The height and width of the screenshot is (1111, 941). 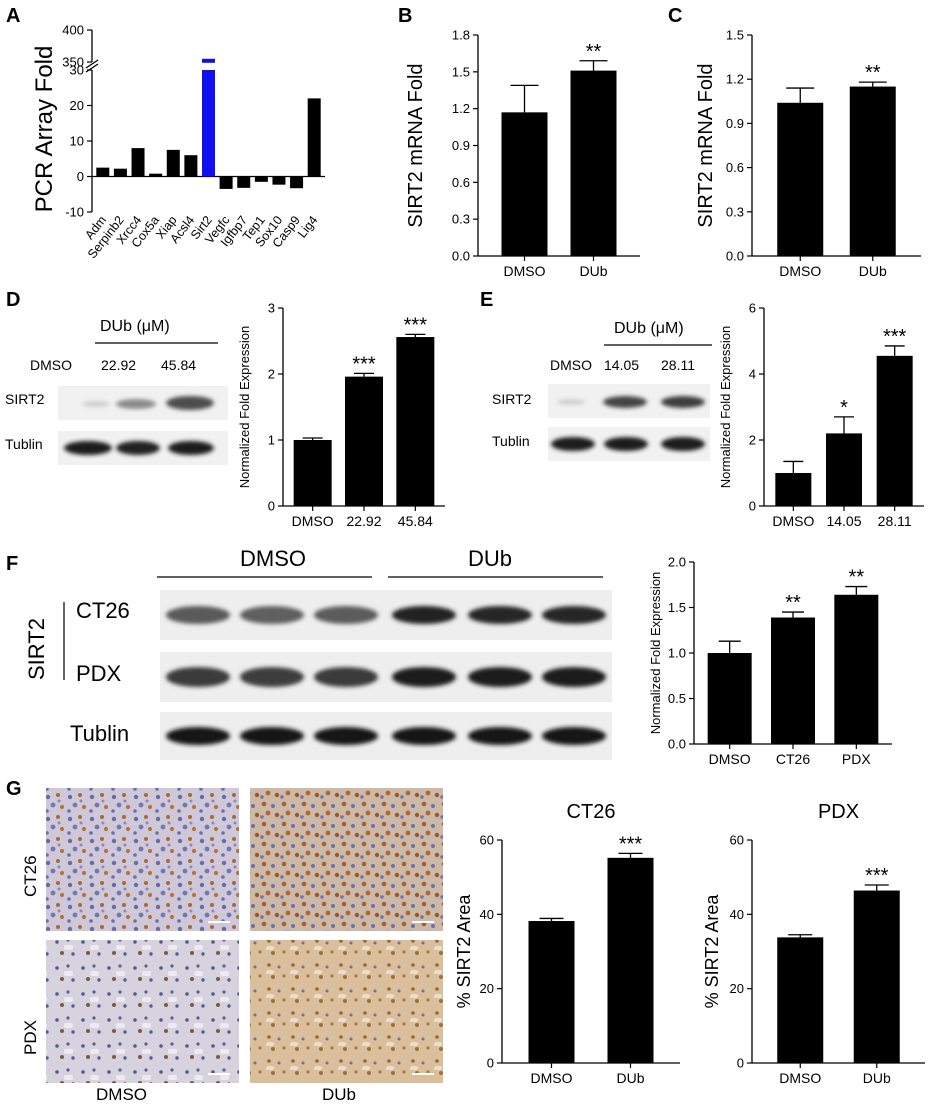 I want to click on y-axis-label: SIRT2 mRNA Fold, so click(x=416, y=145).